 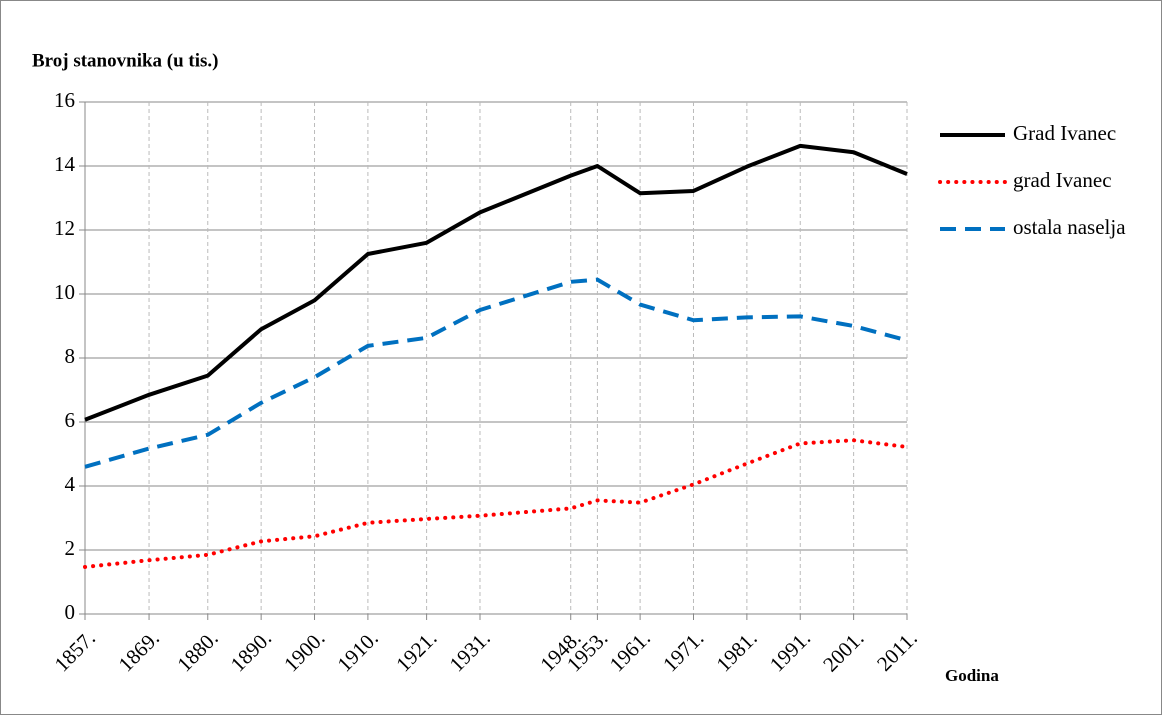 I want to click on y-tick-label: 14, so click(x=65, y=164).